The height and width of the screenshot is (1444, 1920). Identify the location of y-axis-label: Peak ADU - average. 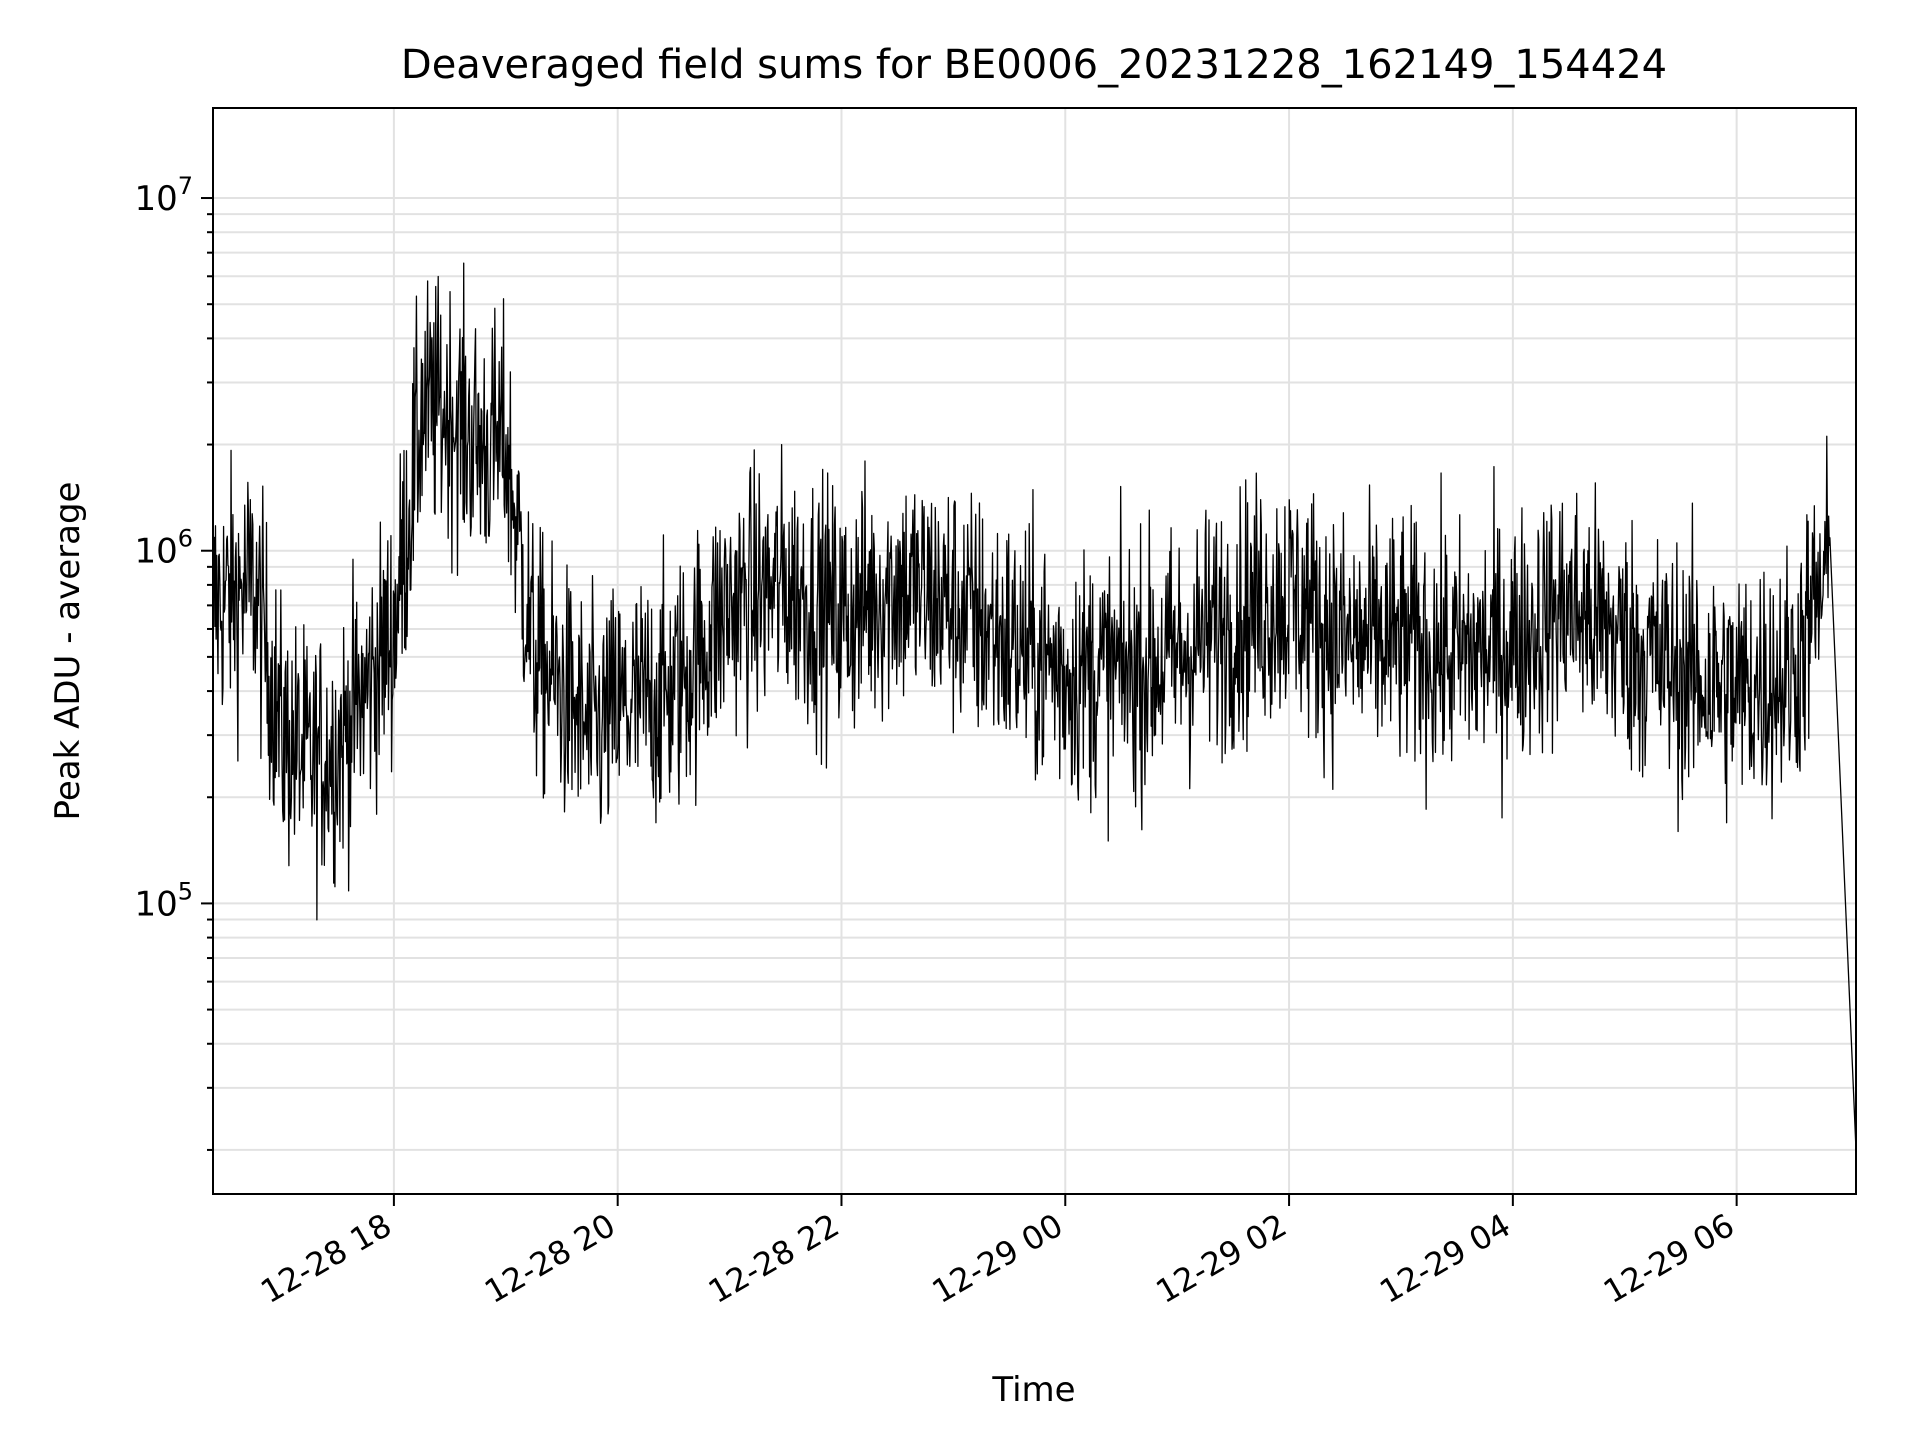
(68, 651).